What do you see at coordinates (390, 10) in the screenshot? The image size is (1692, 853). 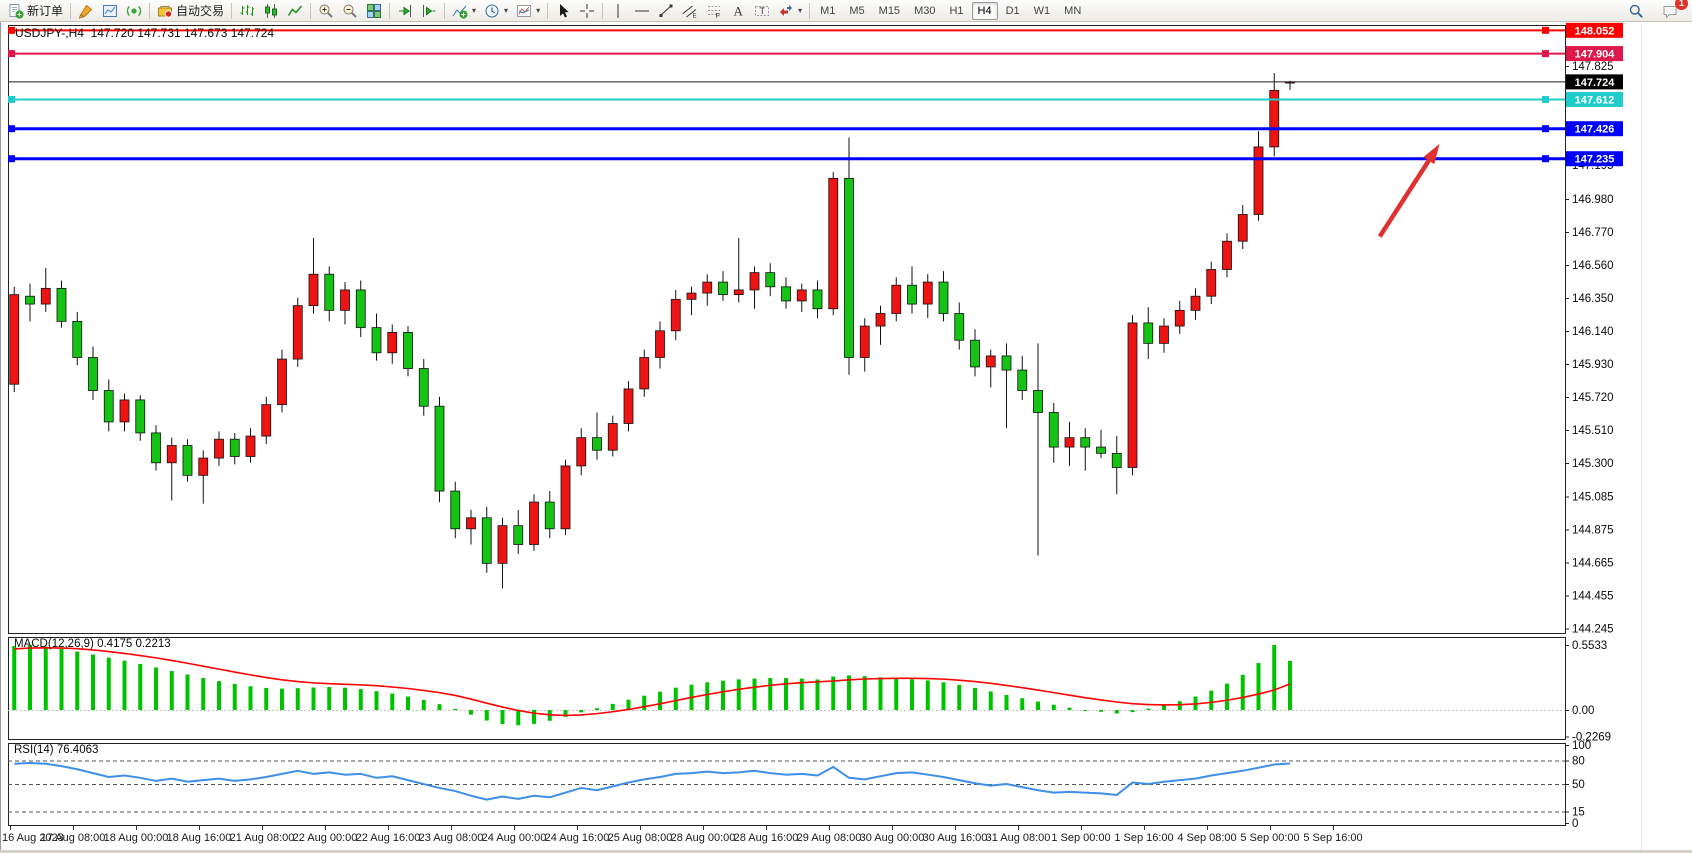 I see `toolbar-separator` at bounding box center [390, 10].